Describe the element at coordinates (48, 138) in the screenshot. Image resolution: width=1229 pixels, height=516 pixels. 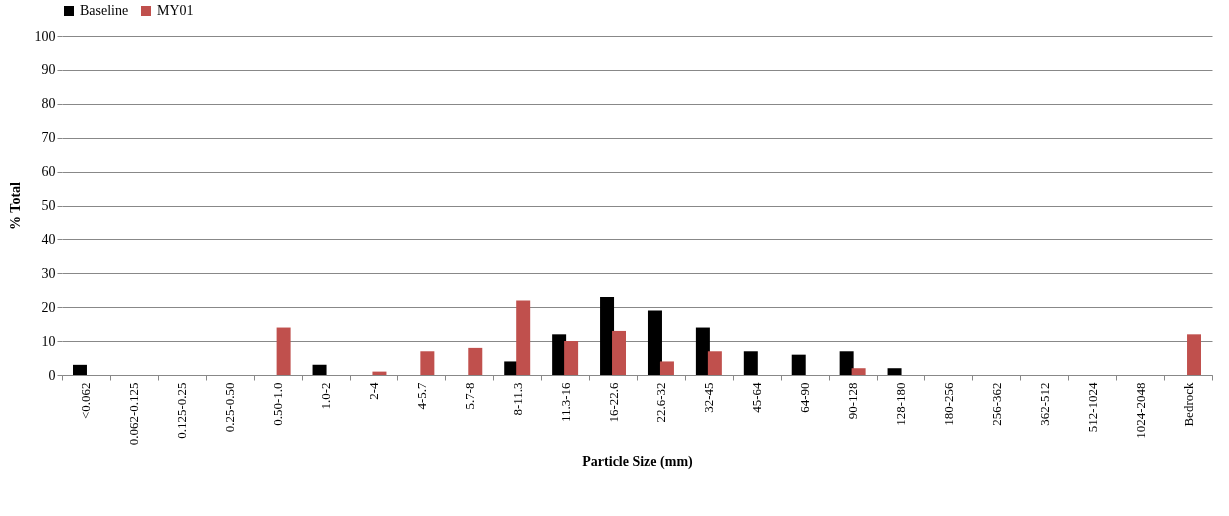
I see `y-tick-label: 70` at that location.